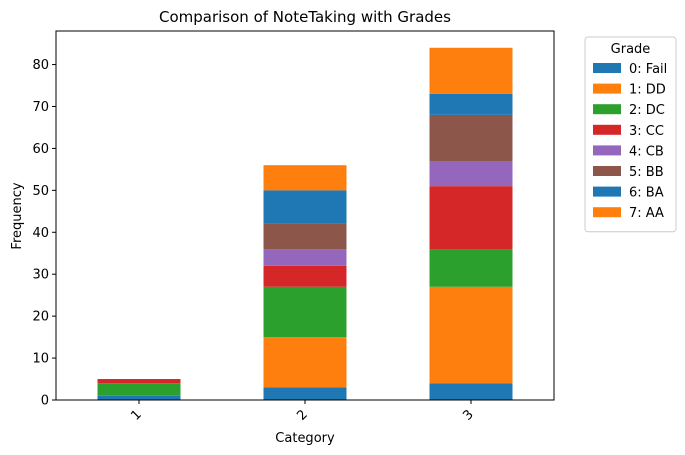 Image resolution: width=685 pixels, height=455 pixels. Describe the element at coordinates (305, 17) in the screenshot. I see `chart-title: Comparison of NoteTaking with Grades` at that location.